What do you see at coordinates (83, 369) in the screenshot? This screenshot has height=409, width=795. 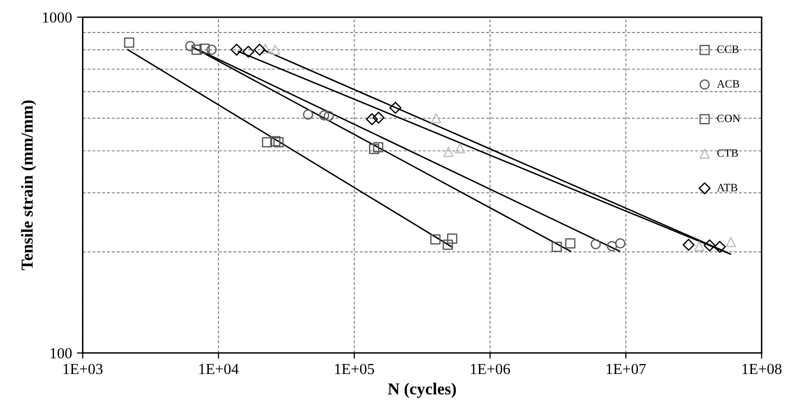 I see `x-tick-label: 1E+03` at bounding box center [83, 369].